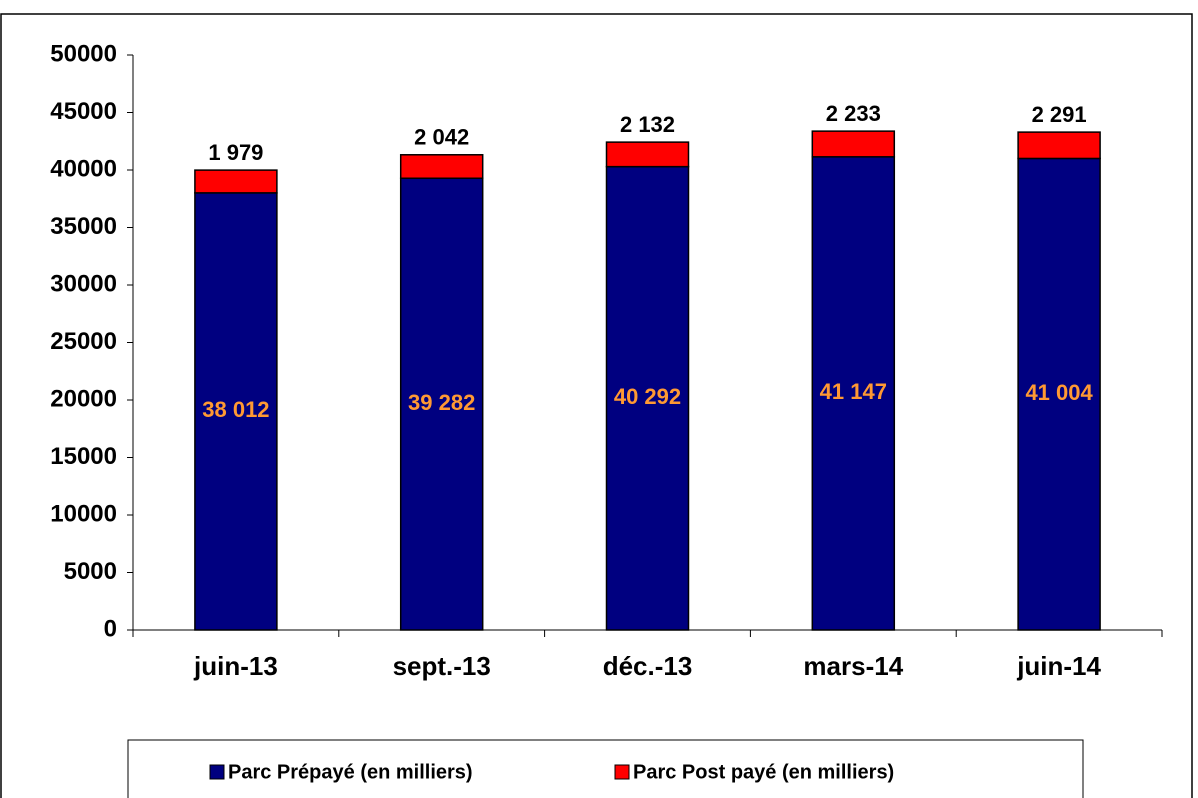 This screenshot has height=798, width=1198. What do you see at coordinates (83, 341) in the screenshot?
I see `y-tick-label: 25000` at bounding box center [83, 341].